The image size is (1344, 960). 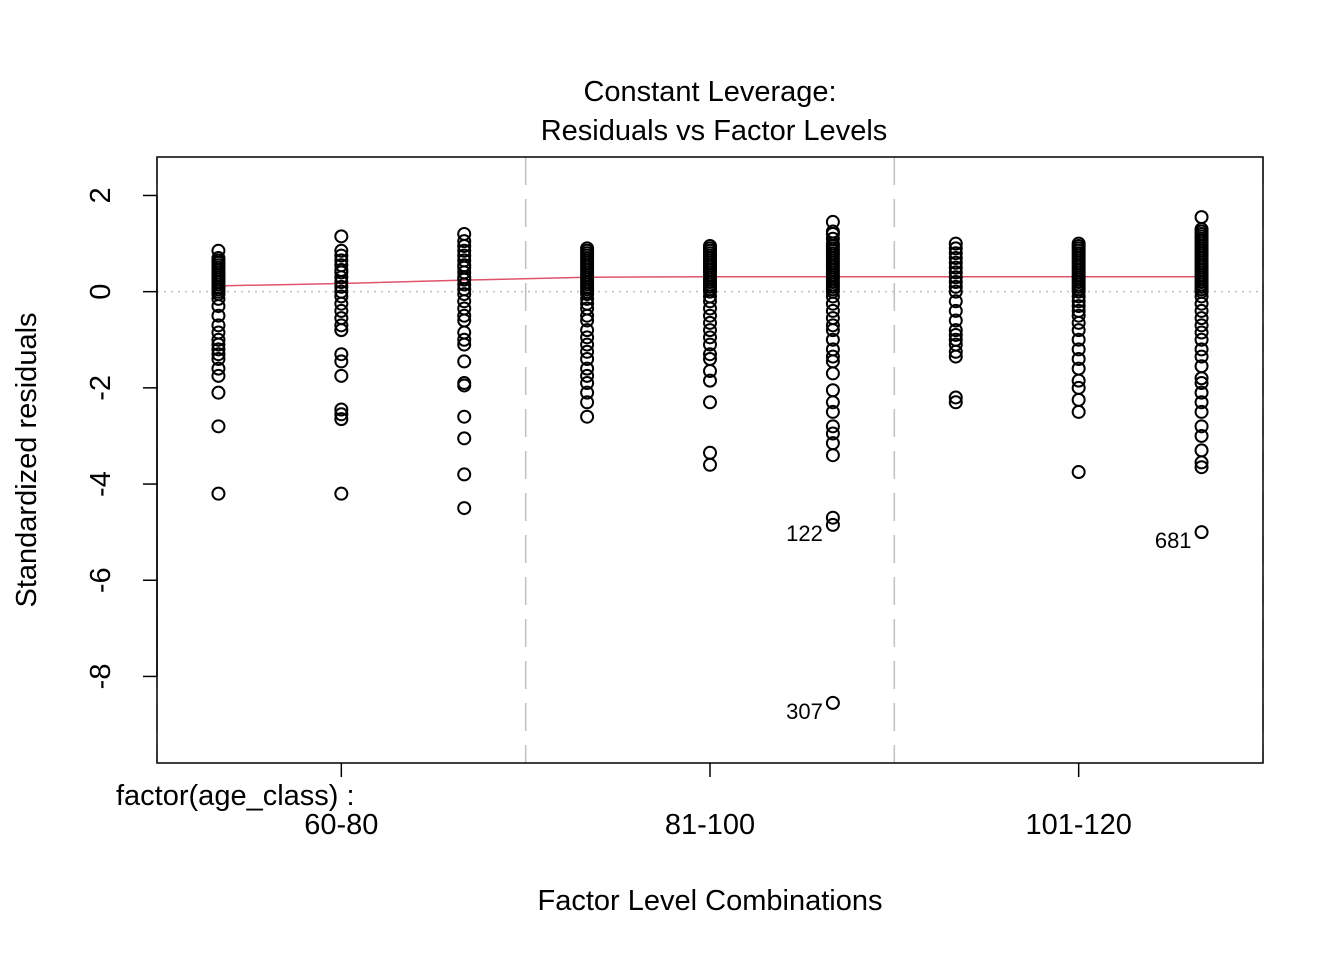 What do you see at coordinates (101, 195) in the screenshot?
I see `y-tick-label-2: 2` at bounding box center [101, 195].